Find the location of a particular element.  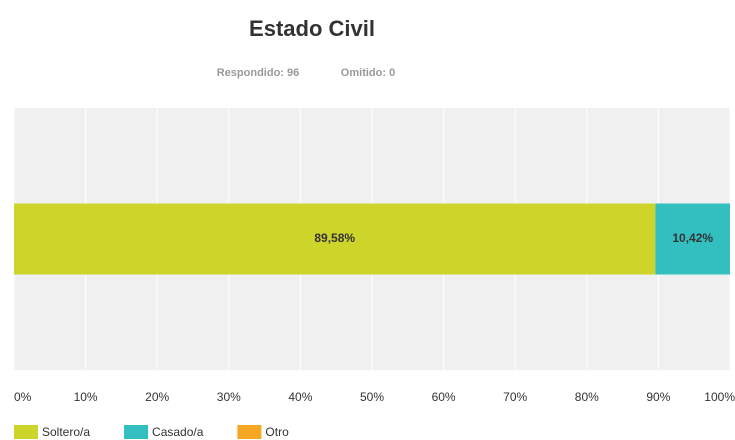

x-tick-label: 100% is located at coordinates (719, 397).